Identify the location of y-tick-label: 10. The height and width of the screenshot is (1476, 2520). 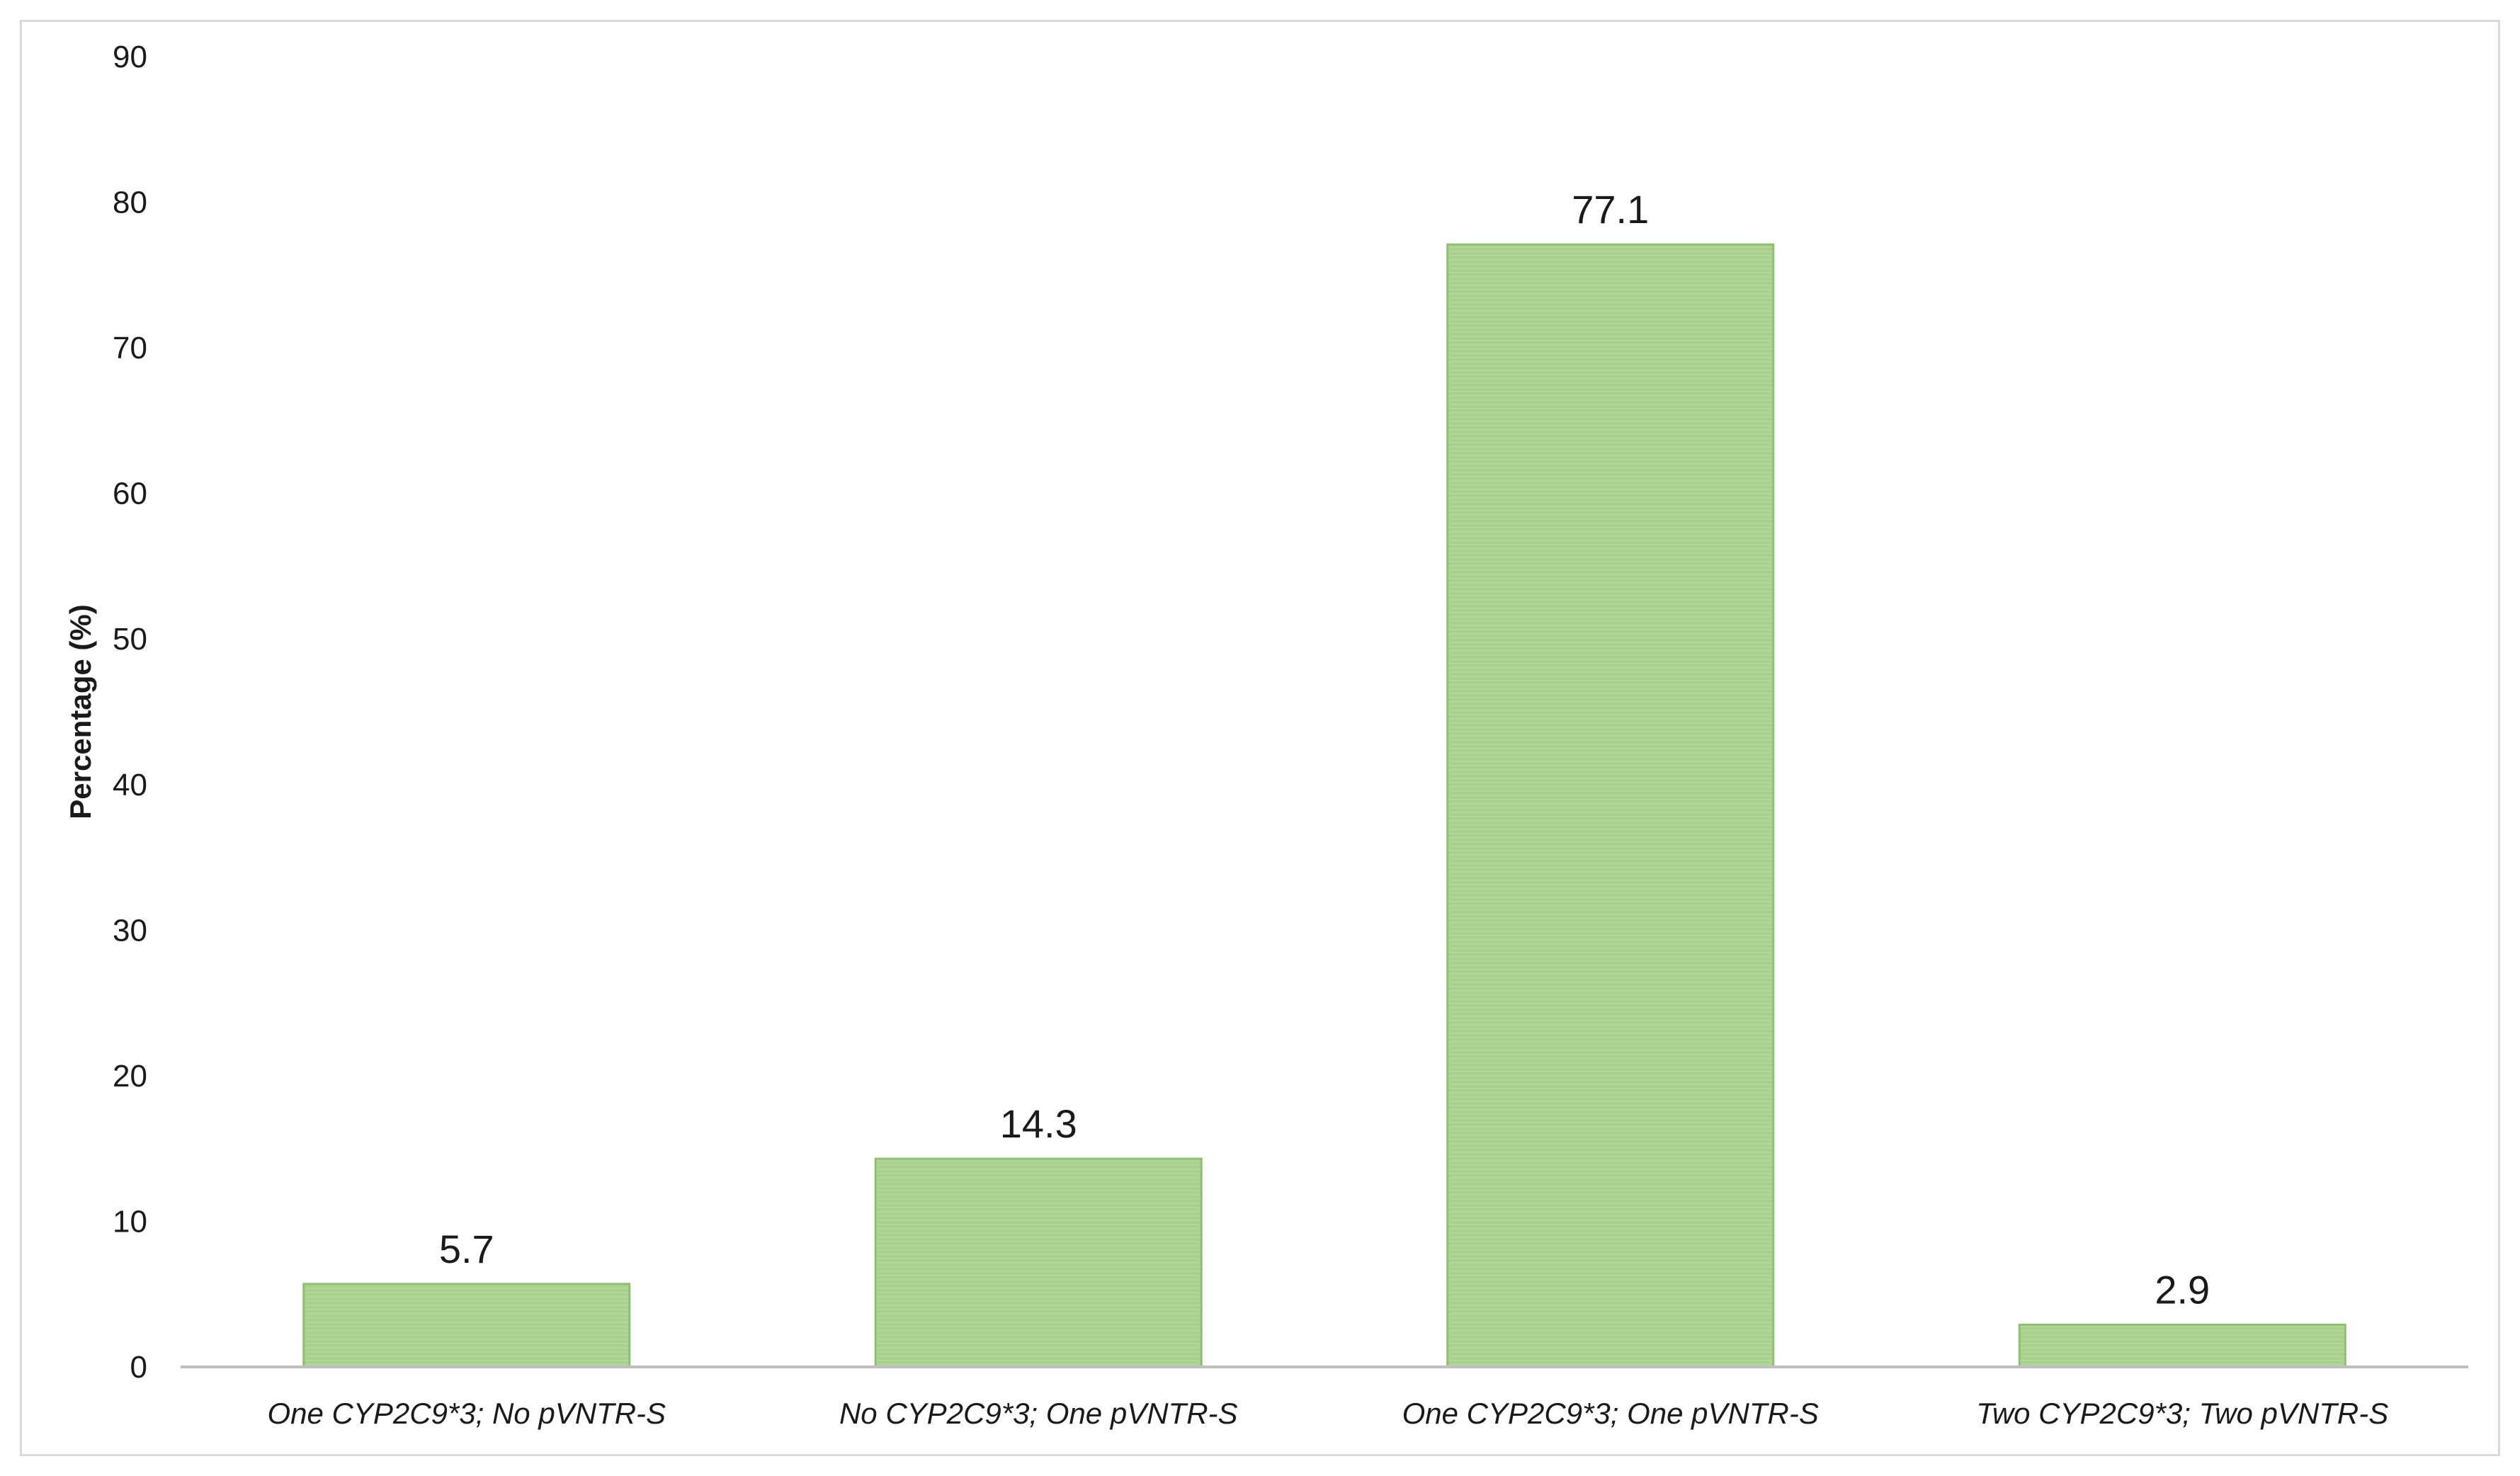
(130, 1221).